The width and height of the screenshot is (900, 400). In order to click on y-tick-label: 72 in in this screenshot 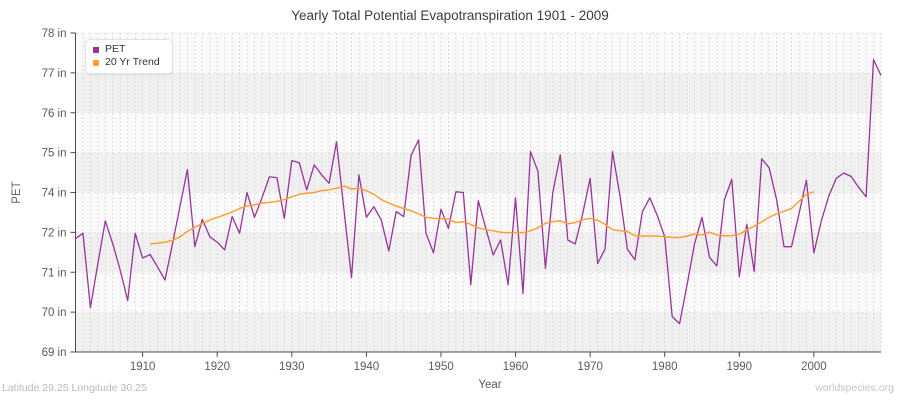, I will do `click(54, 233)`.